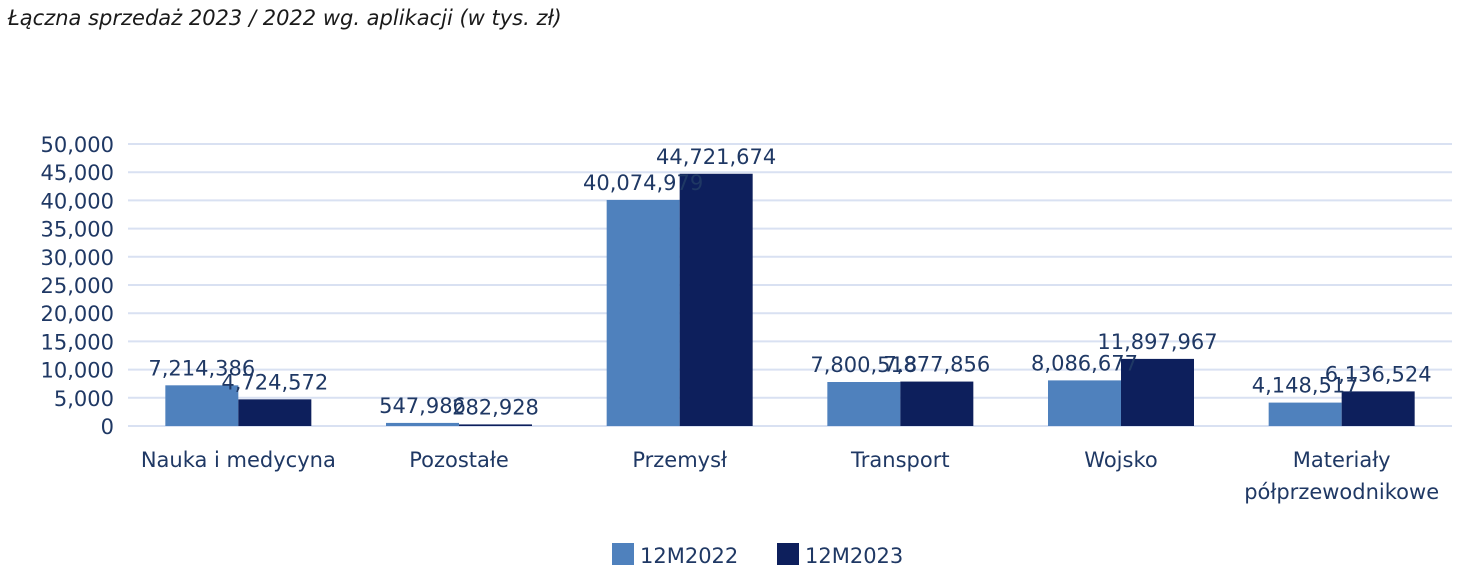  What do you see at coordinates (459, 460) in the screenshot?
I see `category-label: Pozostałe` at bounding box center [459, 460].